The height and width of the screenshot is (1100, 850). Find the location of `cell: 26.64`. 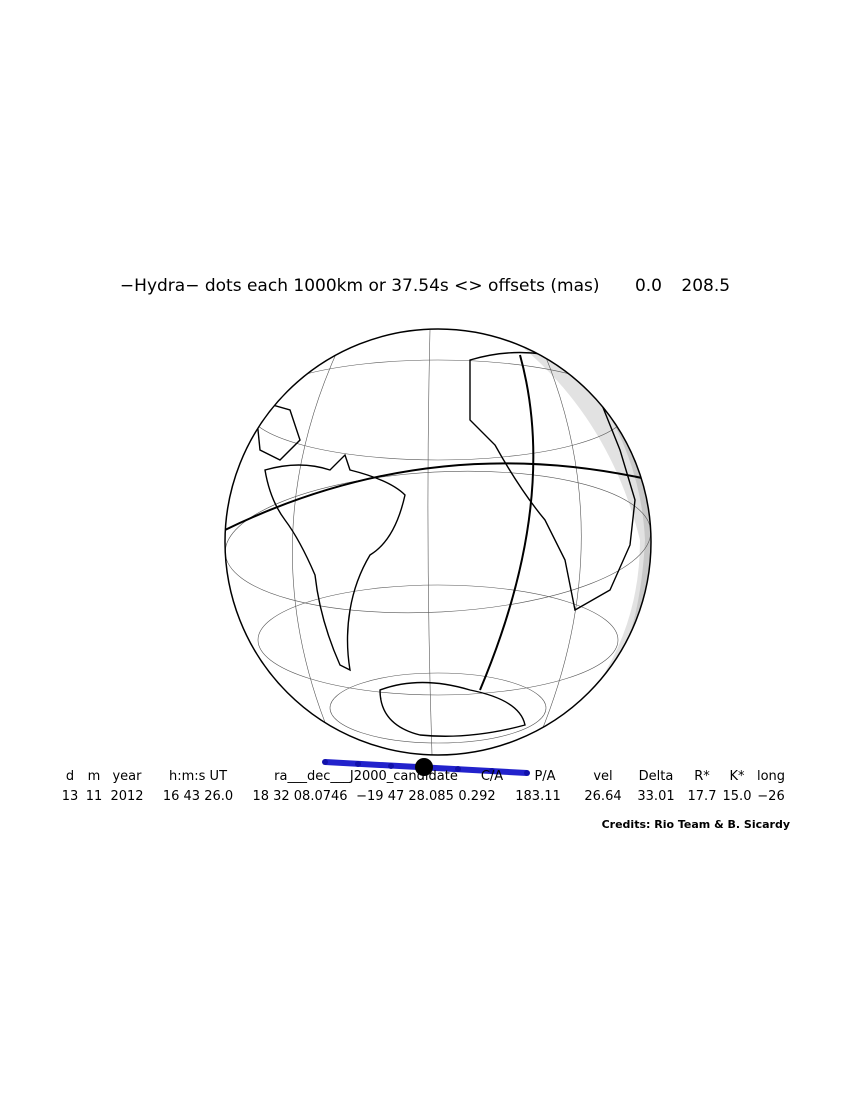

cell: 26.64 is located at coordinates (602, 796).